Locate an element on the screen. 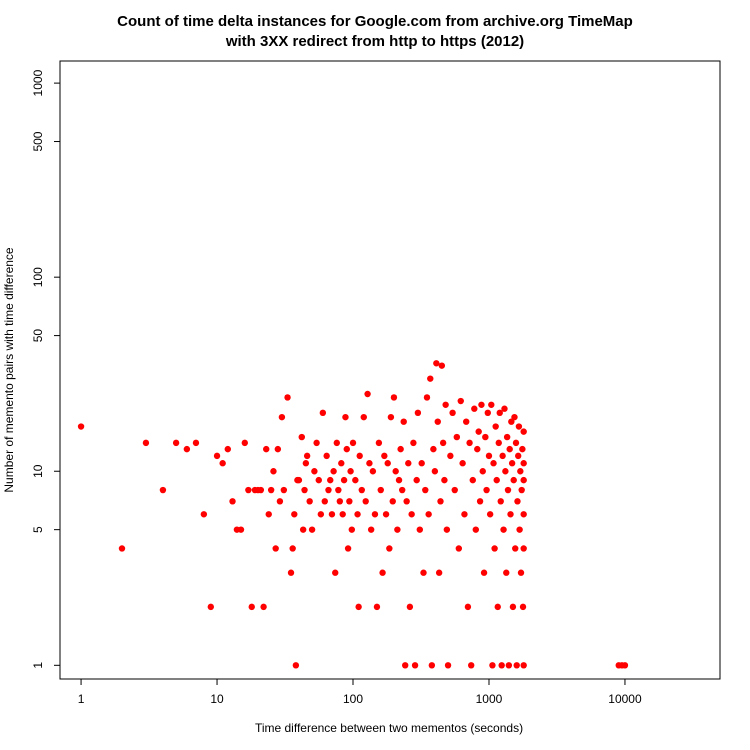 The image size is (750, 750). y-tick-label: 10 is located at coordinates (38, 471).